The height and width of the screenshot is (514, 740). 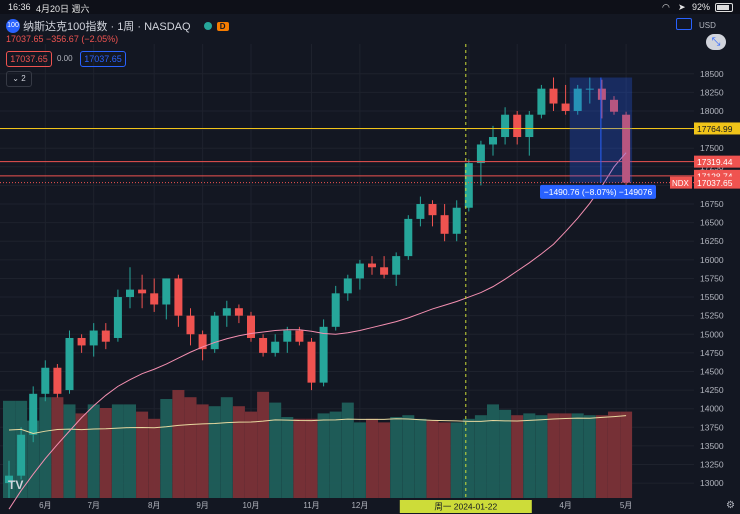 I want to click on buy-button: 17037.65, so click(x=103, y=59).